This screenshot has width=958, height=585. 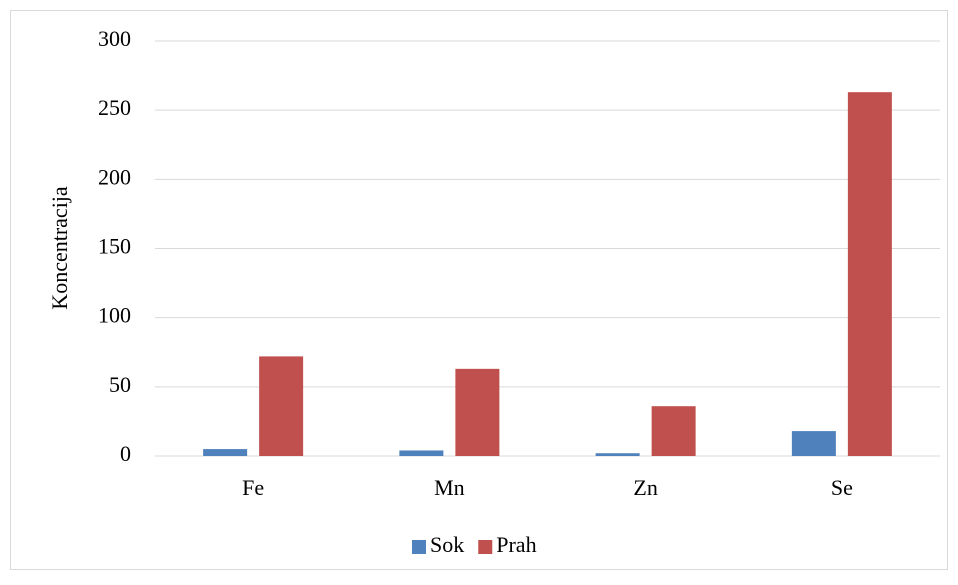 I want to click on x-tick-label: Mn, so click(x=449, y=487).